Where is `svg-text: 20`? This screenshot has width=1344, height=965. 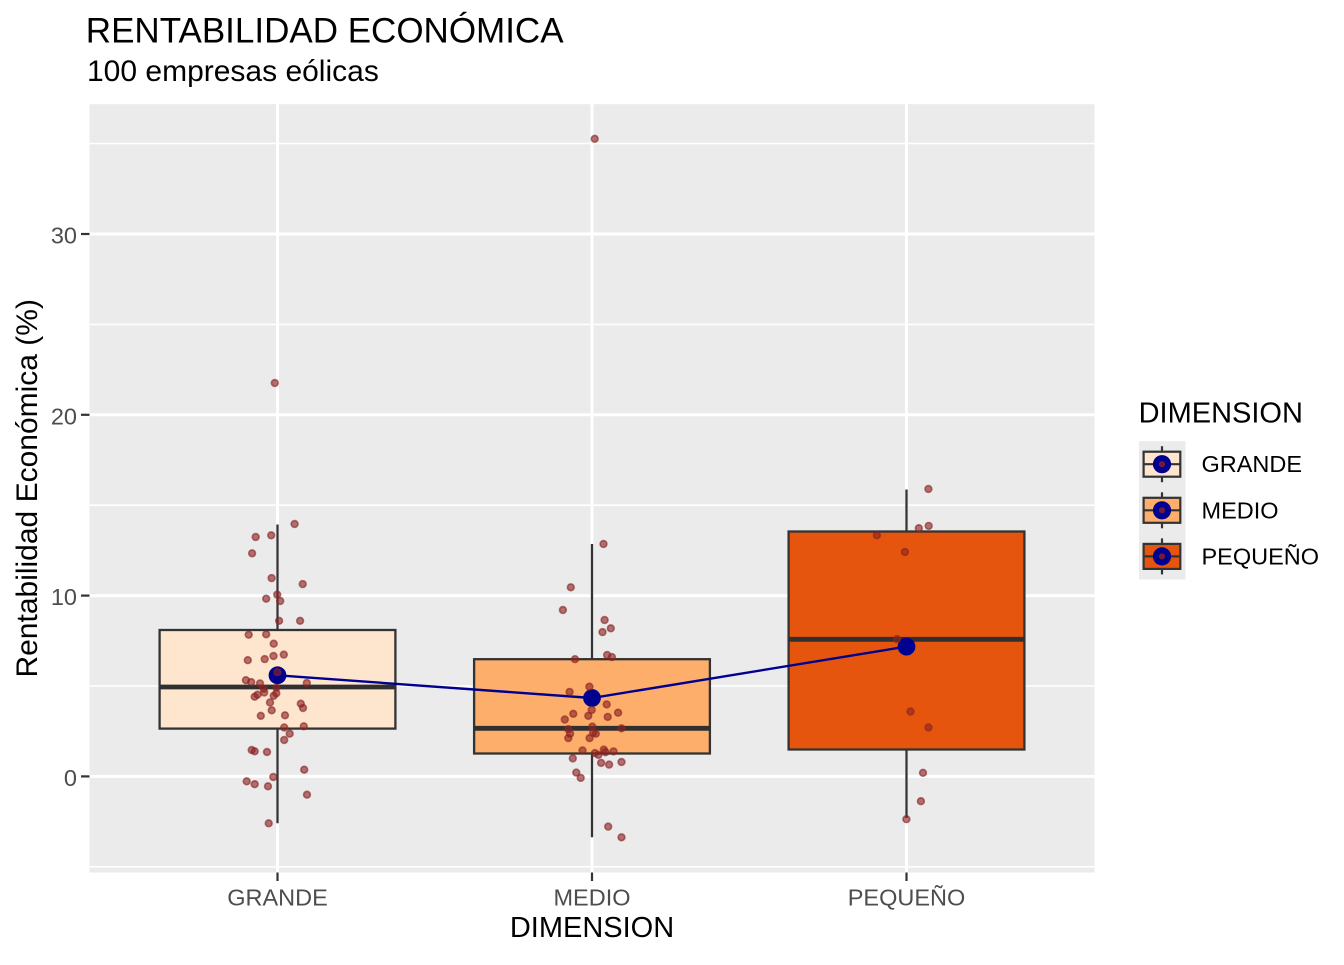 svg-text: 20 is located at coordinates (64, 416).